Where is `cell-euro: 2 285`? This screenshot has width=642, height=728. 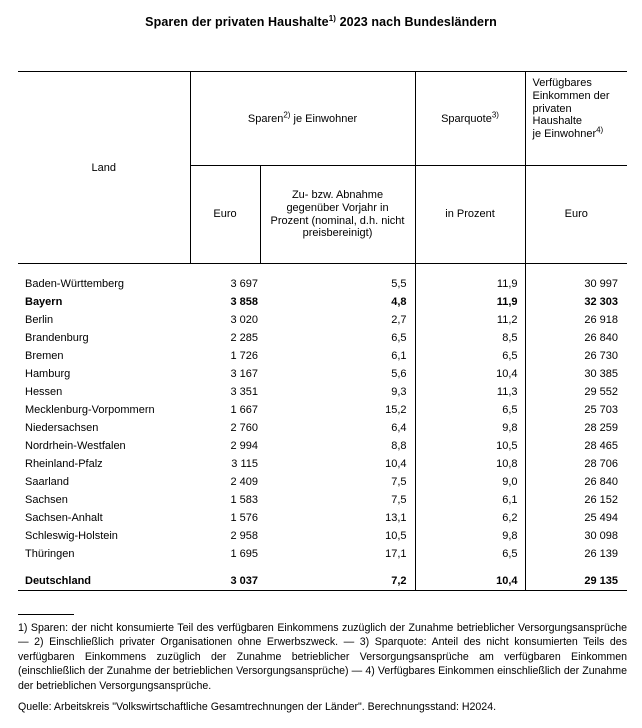
cell-euro: 2 285 is located at coordinates (244, 338).